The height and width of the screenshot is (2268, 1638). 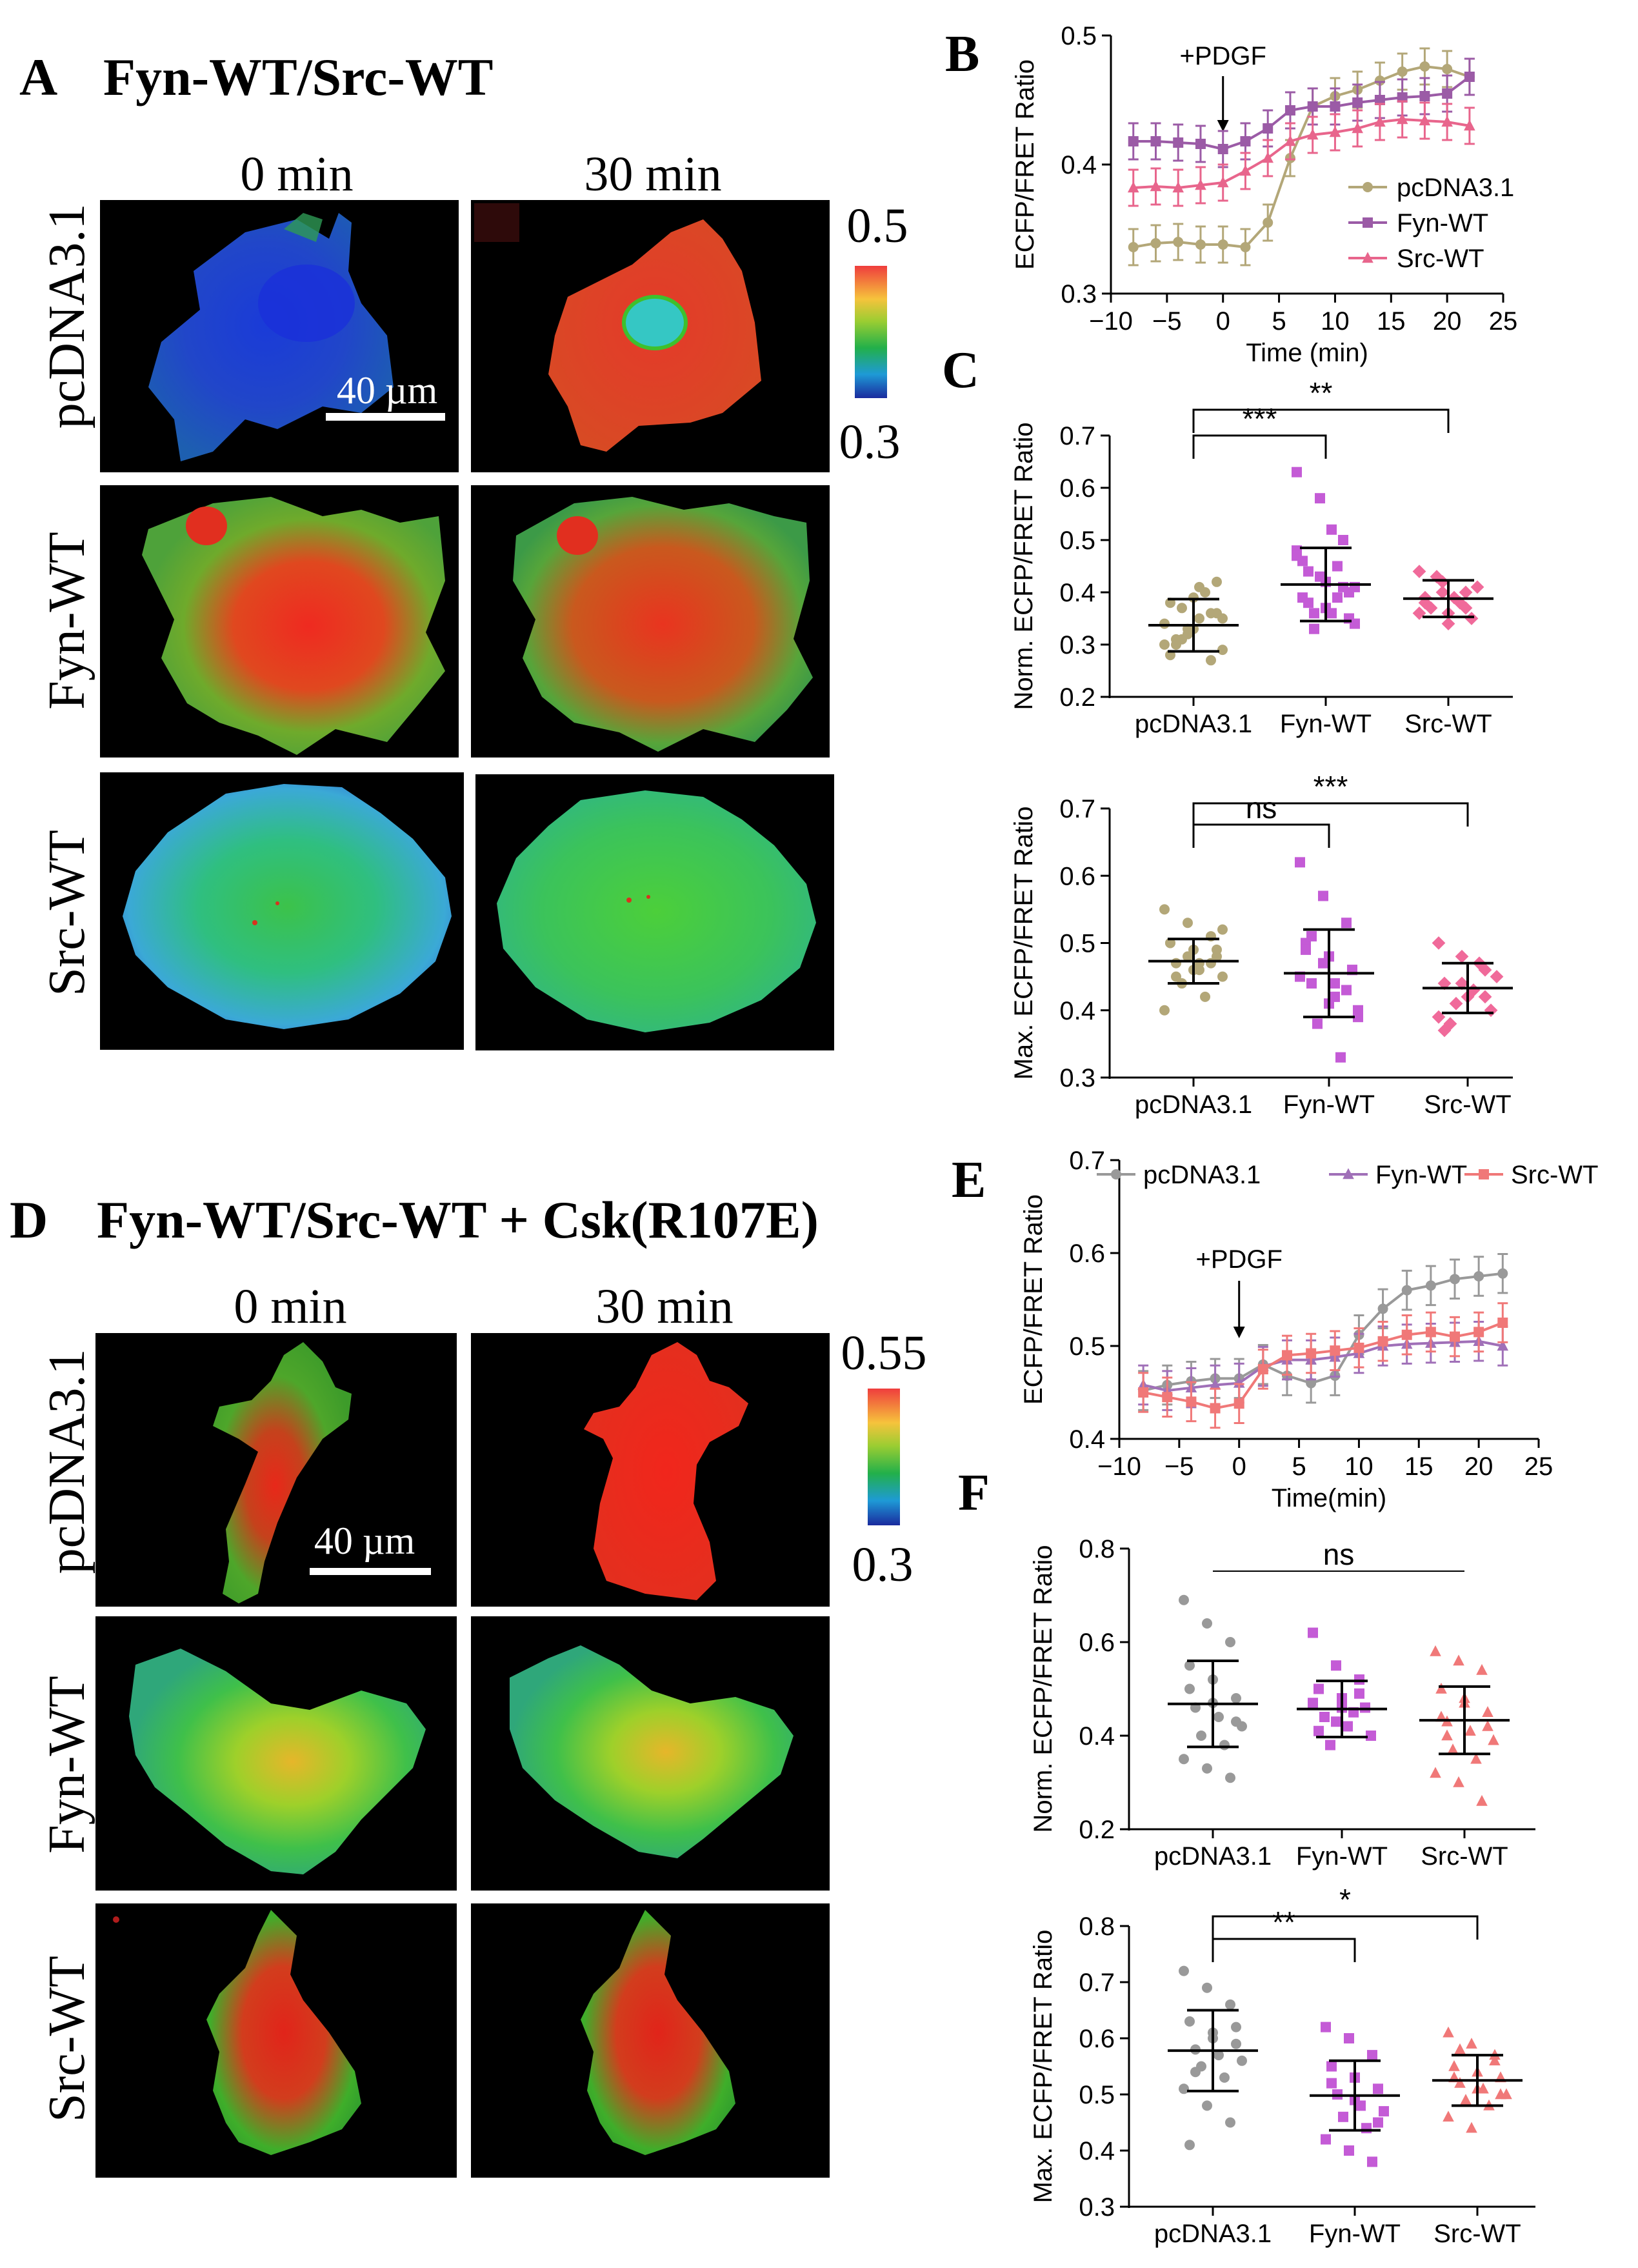 I want to click on x-axis-label: Time(min), so click(x=1329, y=1498).